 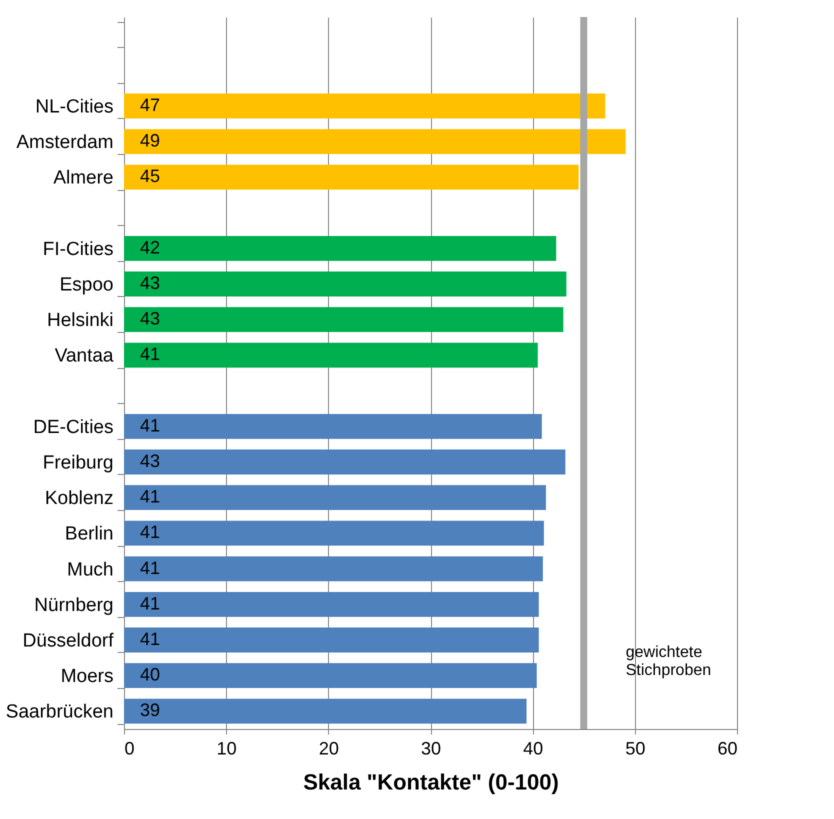 What do you see at coordinates (150, 176) in the screenshot?
I see `data-label: 45` at bounding box center [150, 176].